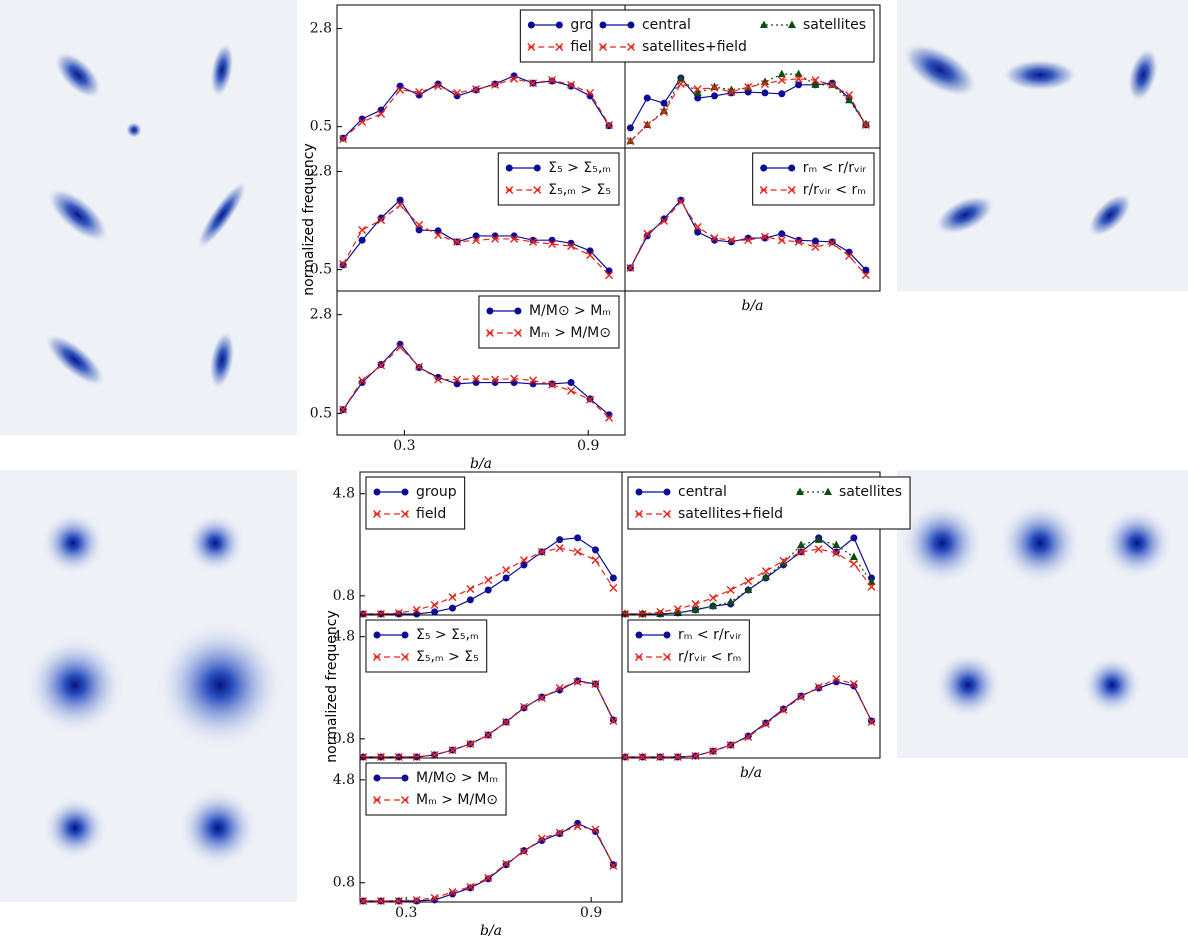 The height and width of the screenshot is (941, 1188). I want to click on legend-label: satellites+field, so click(694, 47).